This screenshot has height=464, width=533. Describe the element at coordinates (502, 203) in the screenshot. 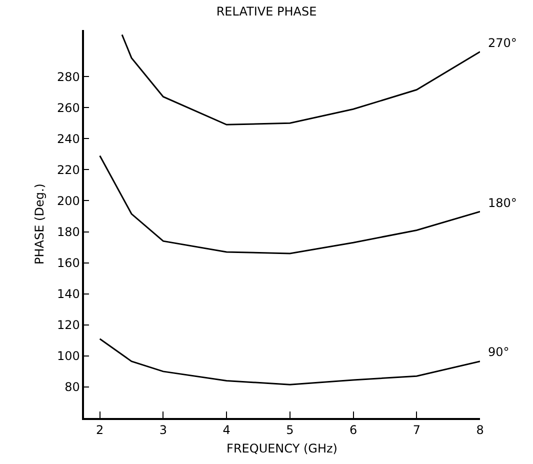

I see `series-label: 180°` at that location.